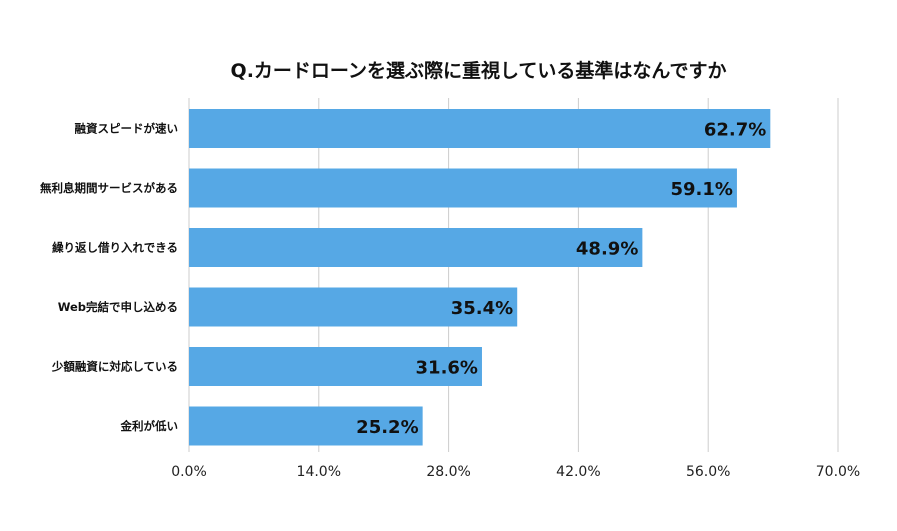 The height and width of the screenshot is (531, 897). I want to click on category-label: 金利が低い, so click(149, 426).